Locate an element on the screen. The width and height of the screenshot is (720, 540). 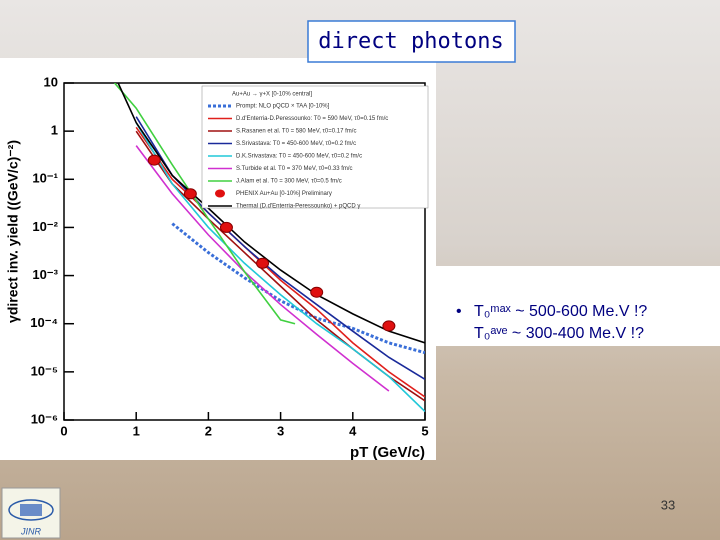
curve is located at coordinates (204, 204).